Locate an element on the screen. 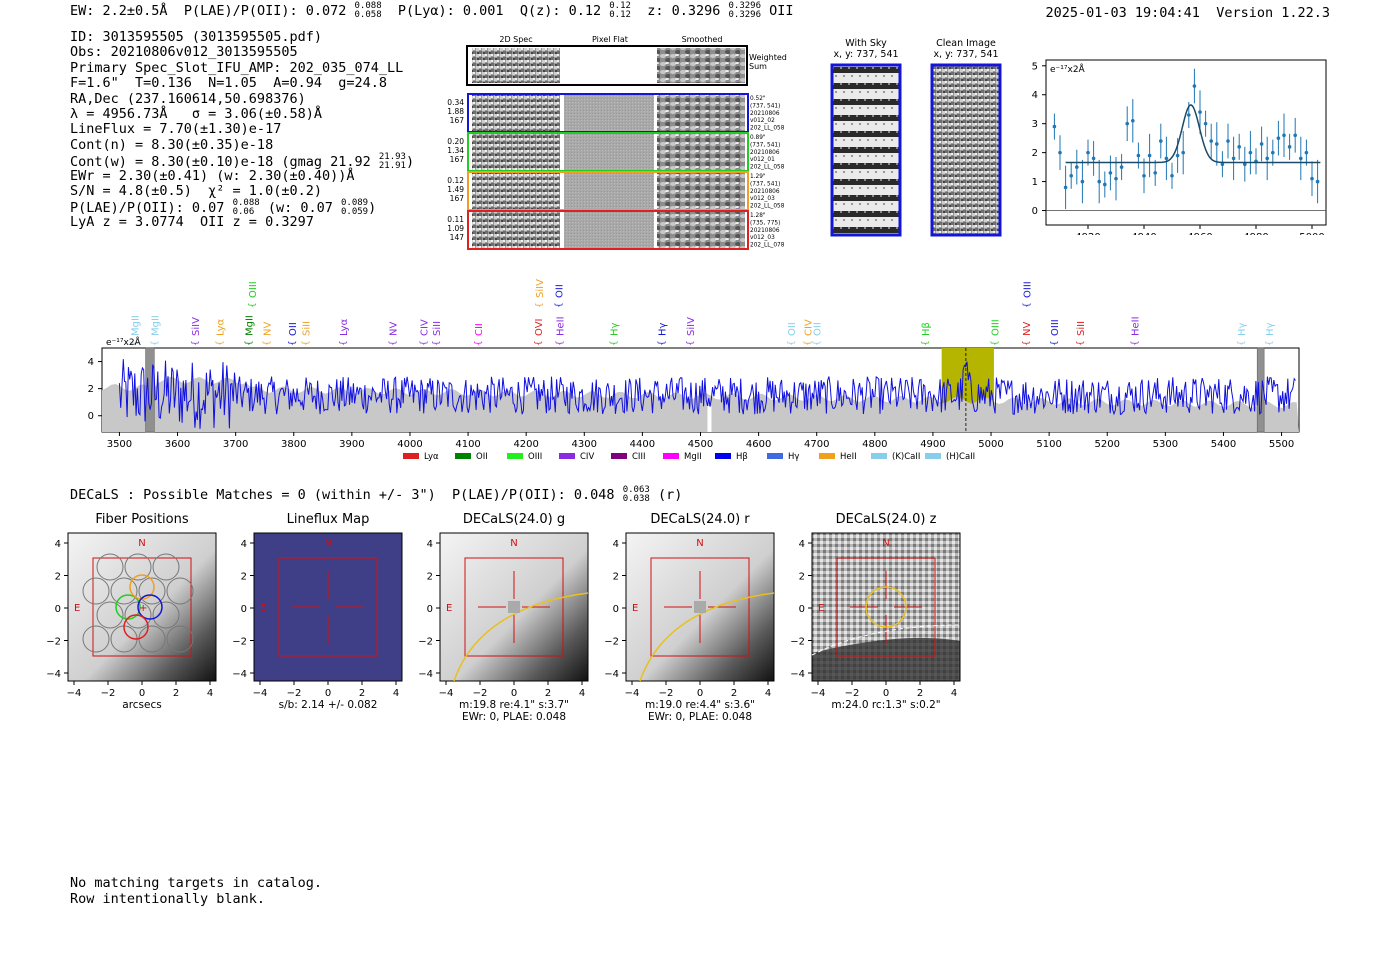 The width and height of the screenshot is (1400, 953). zoom-xtick-label: 4980 is located at coordinates (1255, 233).